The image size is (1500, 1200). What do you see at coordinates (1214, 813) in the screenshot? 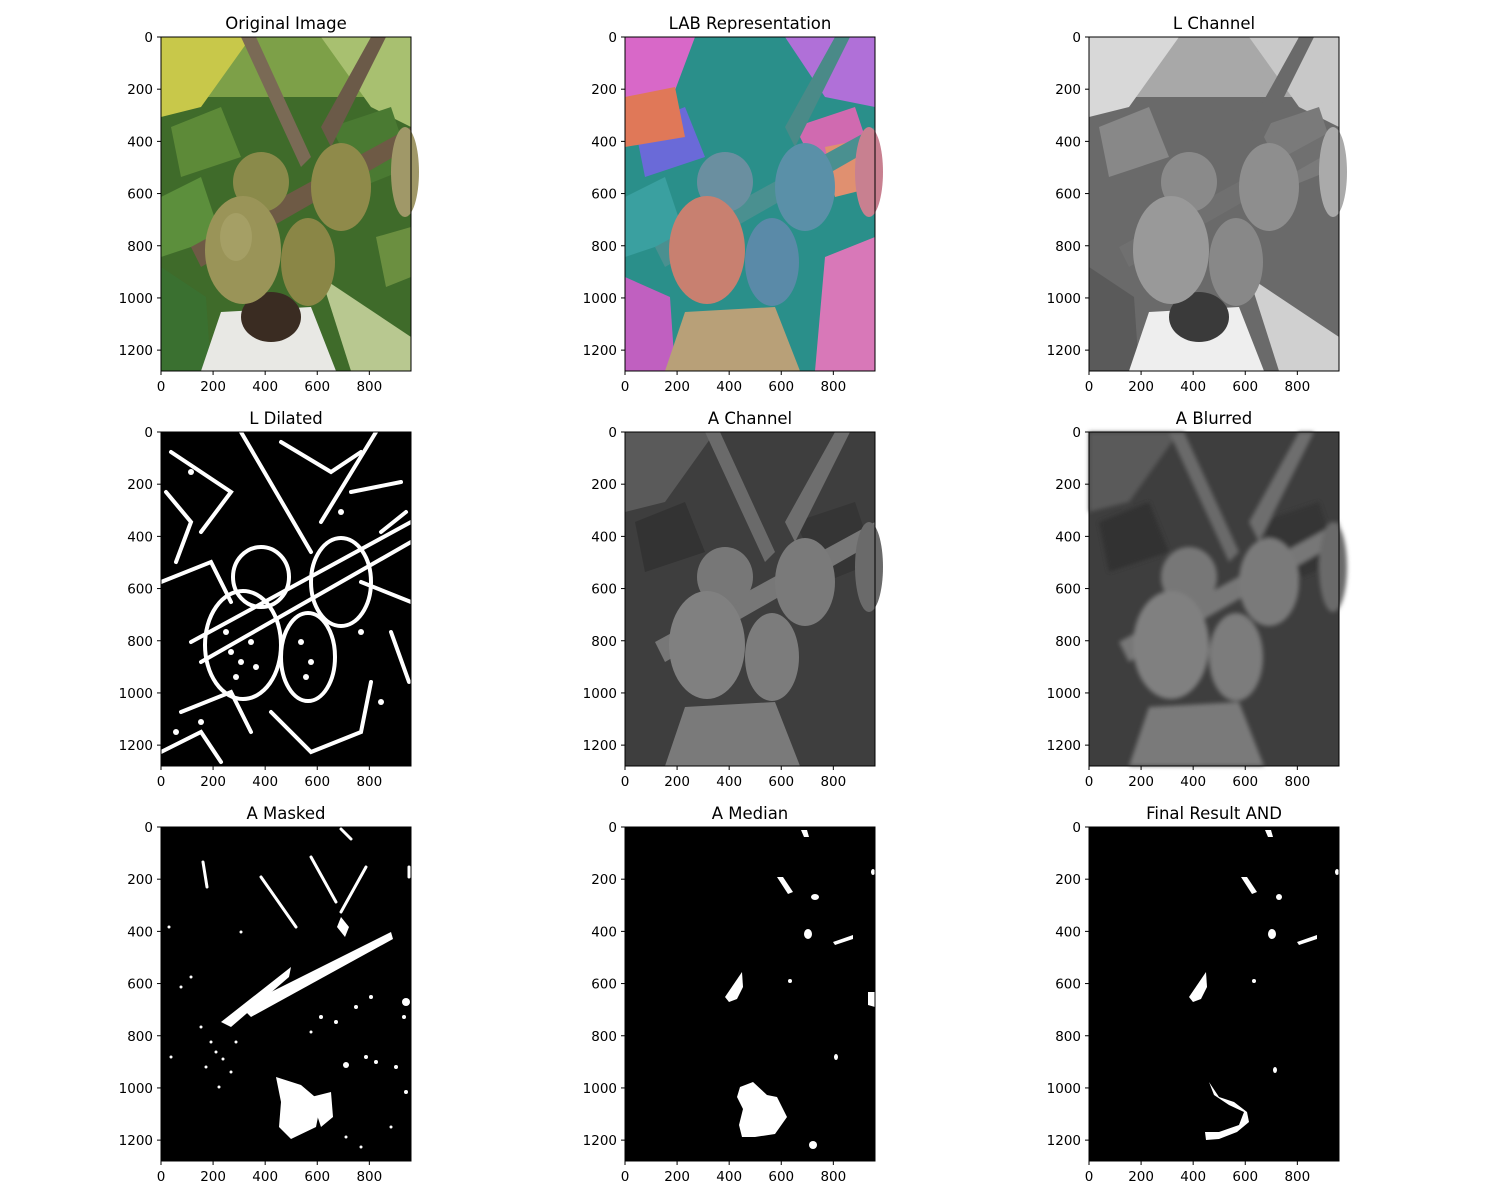
I see `panel-title: Final Result AND` at bounding box center [1214, 813].